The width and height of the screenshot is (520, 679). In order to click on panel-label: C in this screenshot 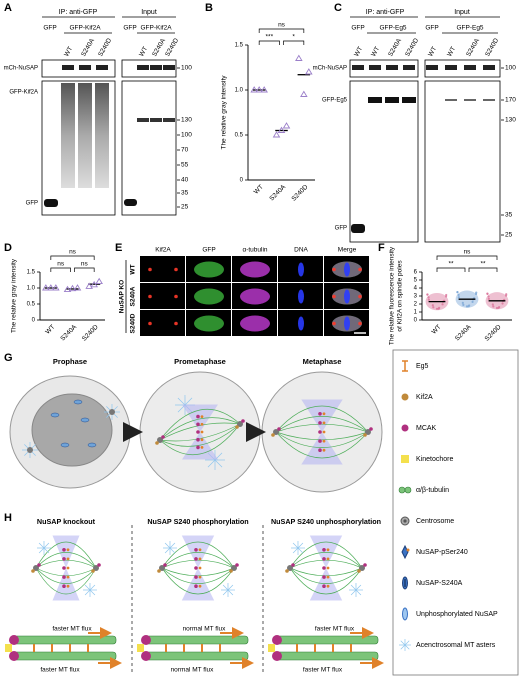, I will do `click(338, 8)`.